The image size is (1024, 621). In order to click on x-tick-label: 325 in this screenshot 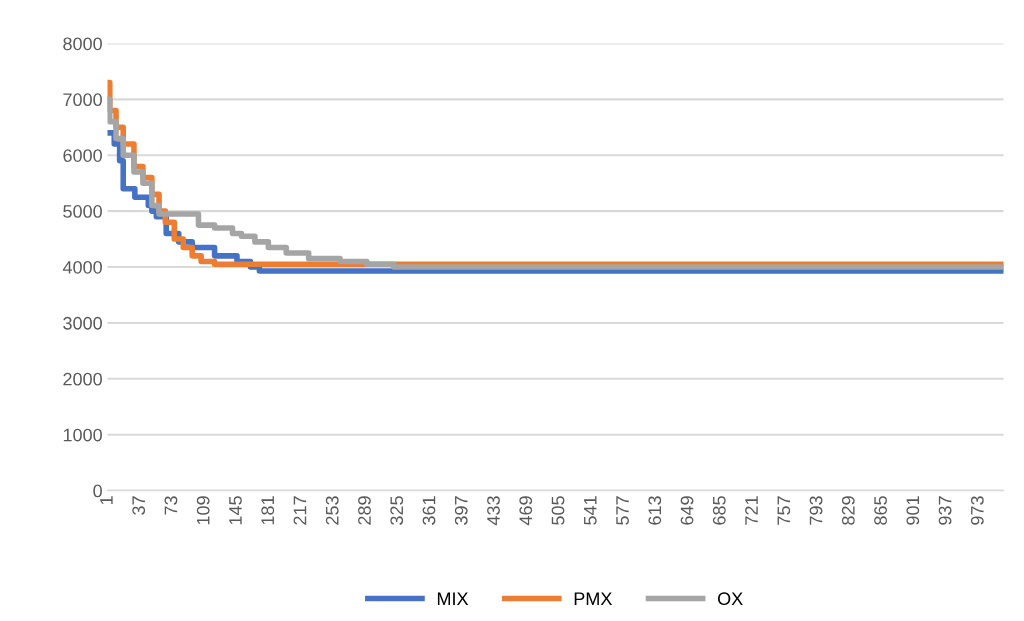, I will do `click(397, 510)`.